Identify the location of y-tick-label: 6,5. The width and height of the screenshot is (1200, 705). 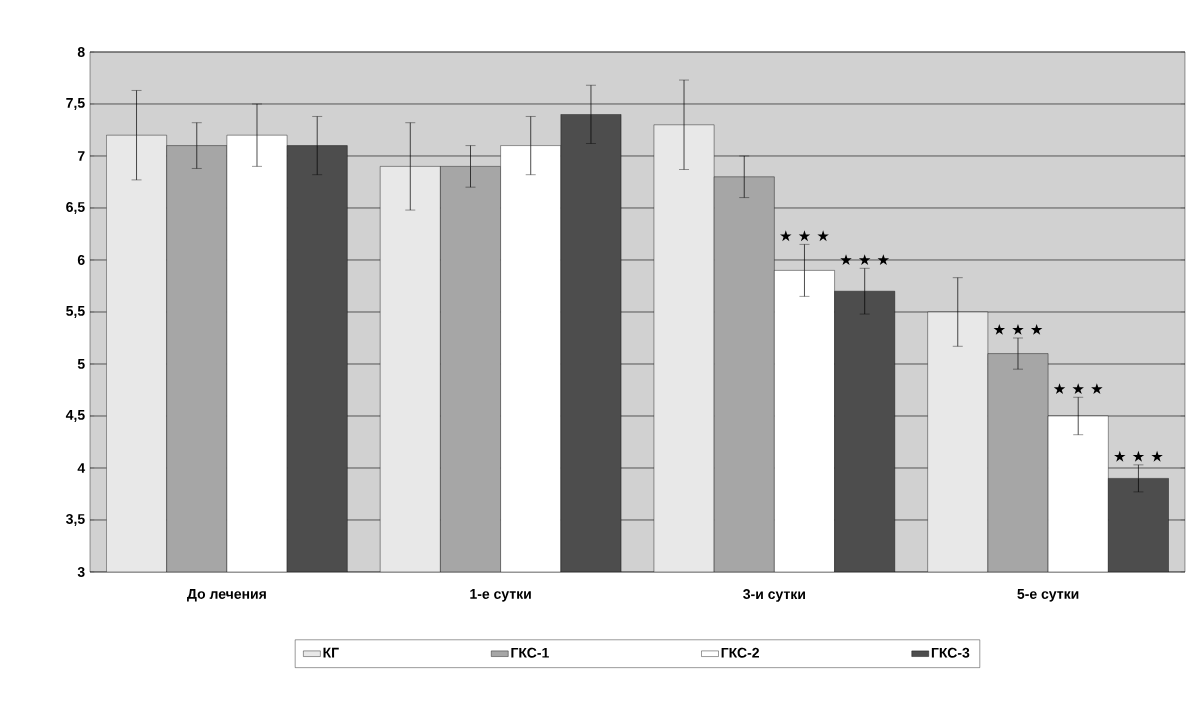
(75, 208).